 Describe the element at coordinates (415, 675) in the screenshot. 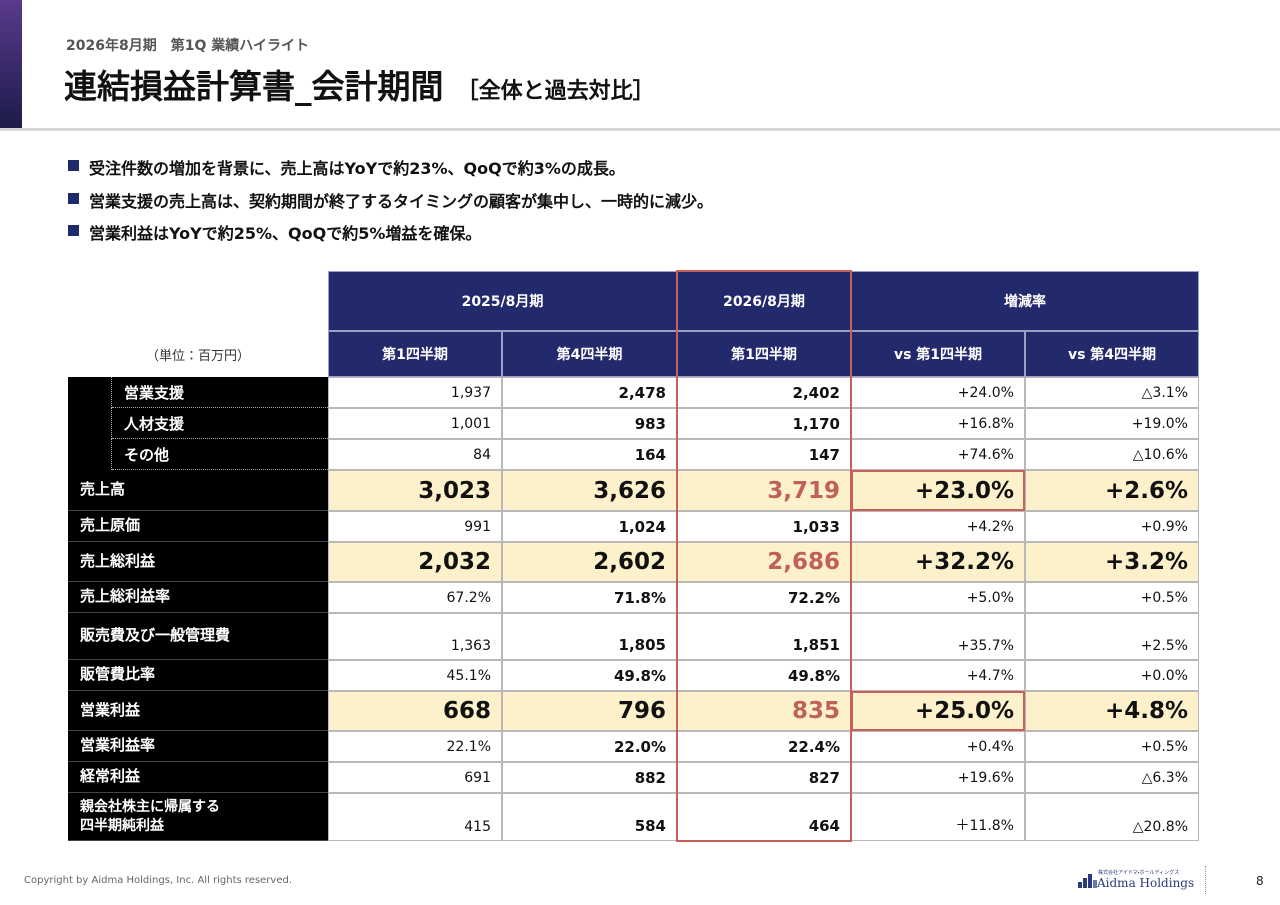

I see `table-cell: 45.1%` at that location.